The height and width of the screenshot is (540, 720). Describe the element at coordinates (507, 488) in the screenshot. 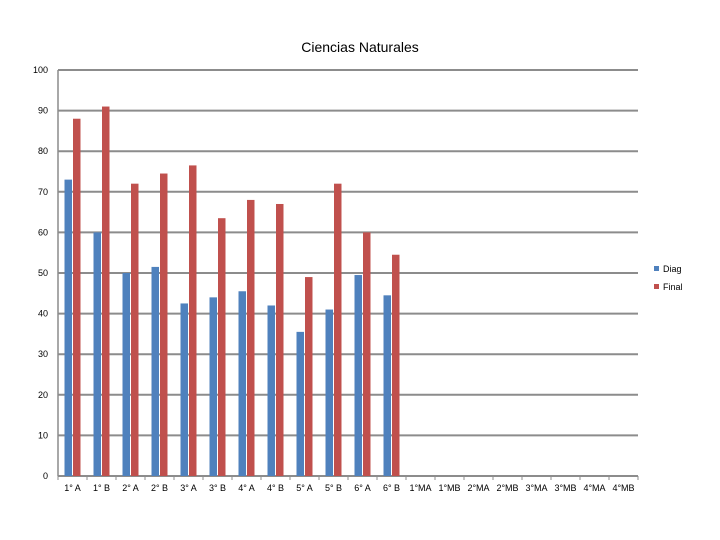

I see `x-tick-label: 2°MB` at that location.